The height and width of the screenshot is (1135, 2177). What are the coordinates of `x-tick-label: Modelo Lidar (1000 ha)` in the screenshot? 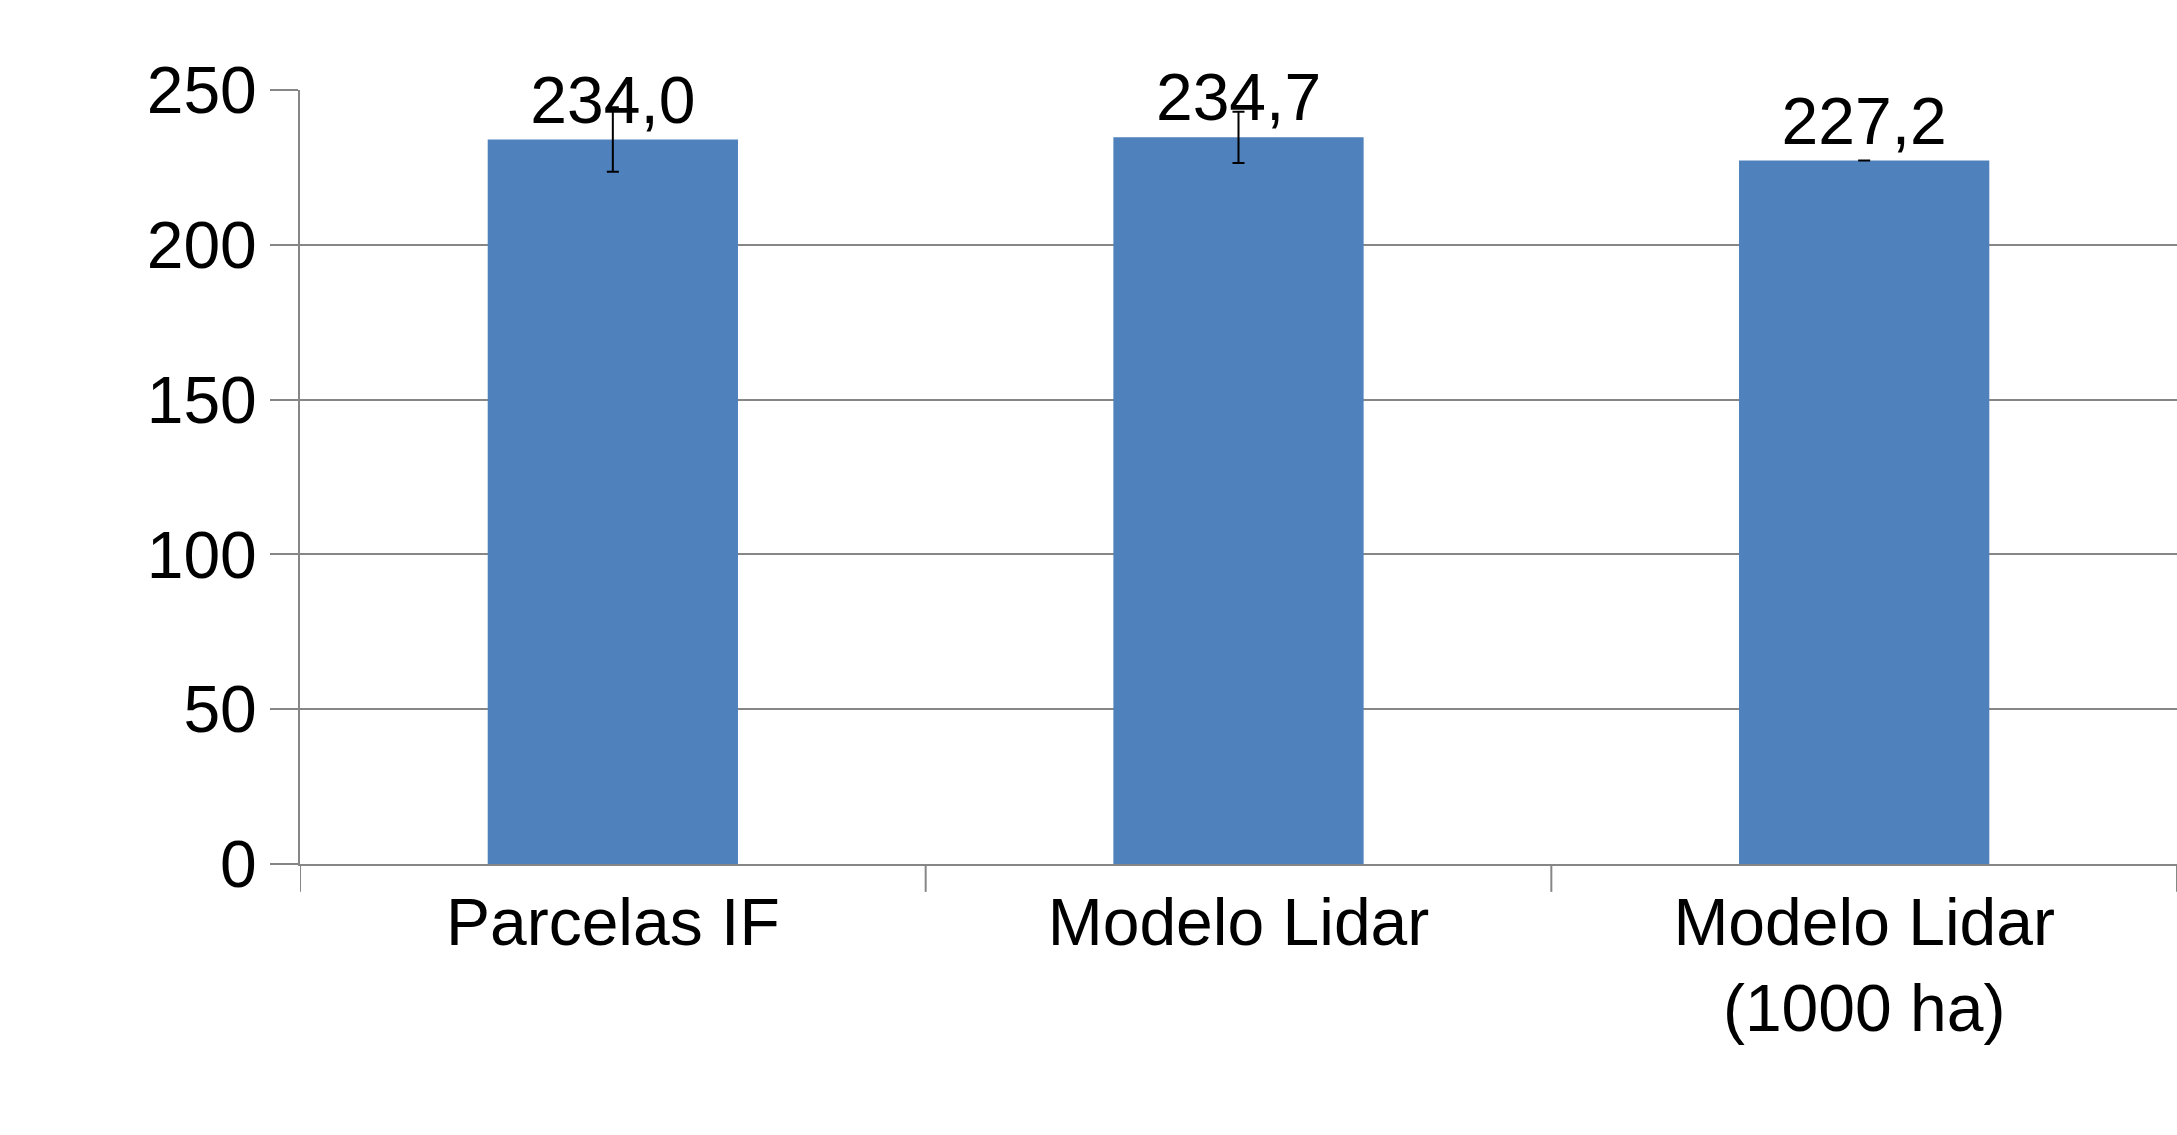 It's located at (1864, 965).